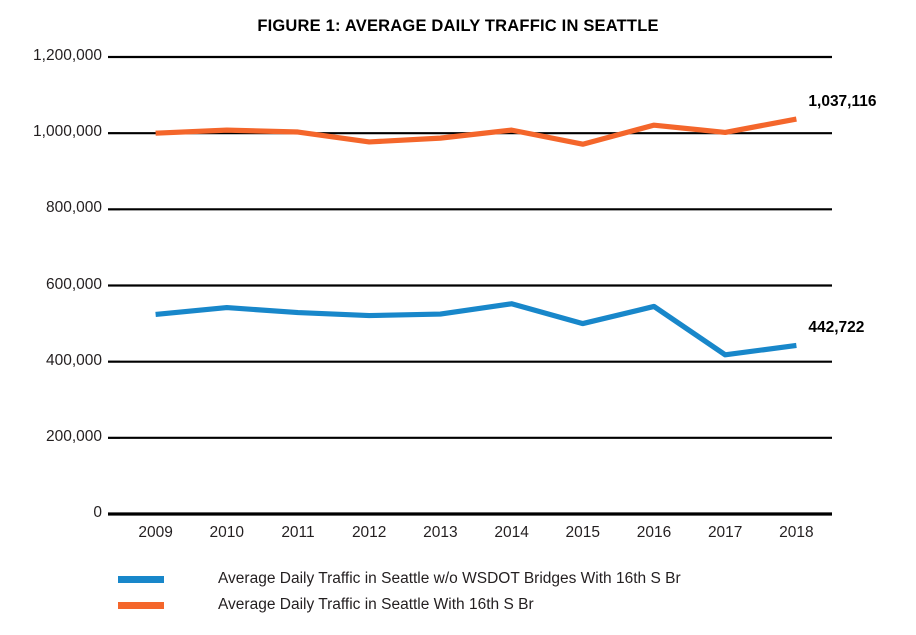 The image size is (916, 635). I want to click on data-point-label: 442,722, so click(836, 328).